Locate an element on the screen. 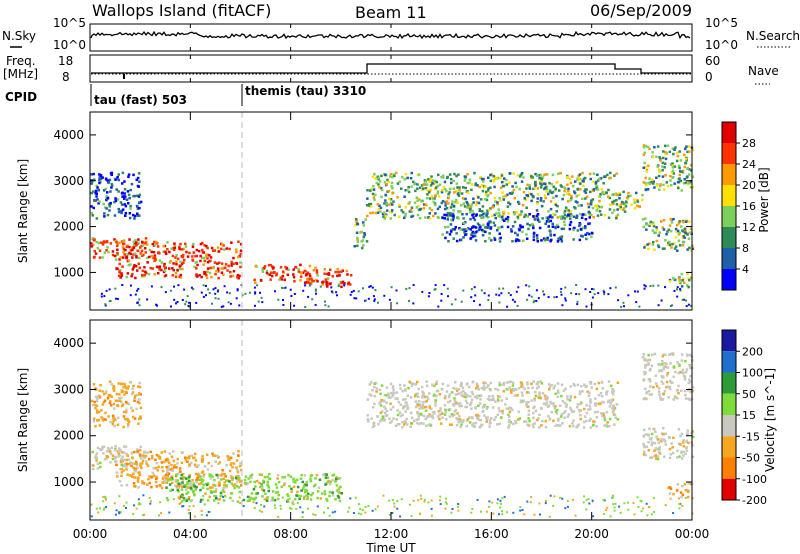  header-date: 06/Sep/2009 is located at coordinates (641, 10).